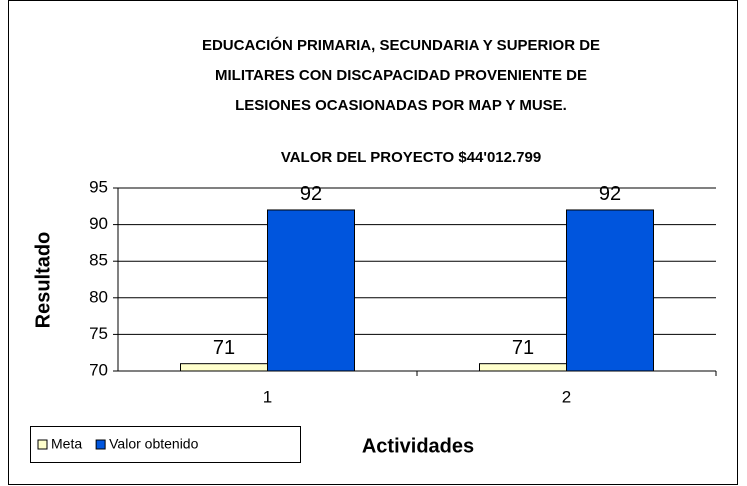  I want to click on chart-subtitle: VALOR DEL PROYECTO $44'012.799, so click(411, 157).